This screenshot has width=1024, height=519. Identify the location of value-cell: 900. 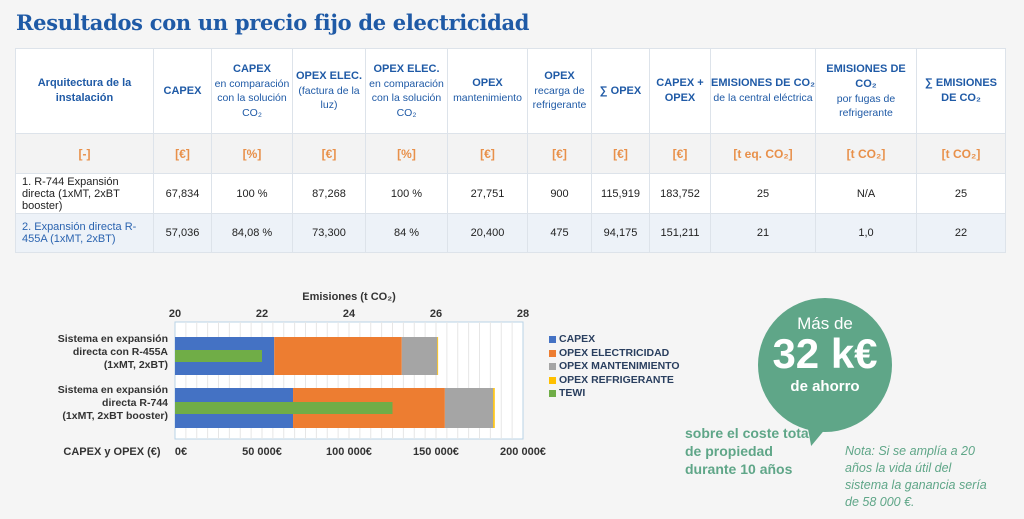
(559, 193).